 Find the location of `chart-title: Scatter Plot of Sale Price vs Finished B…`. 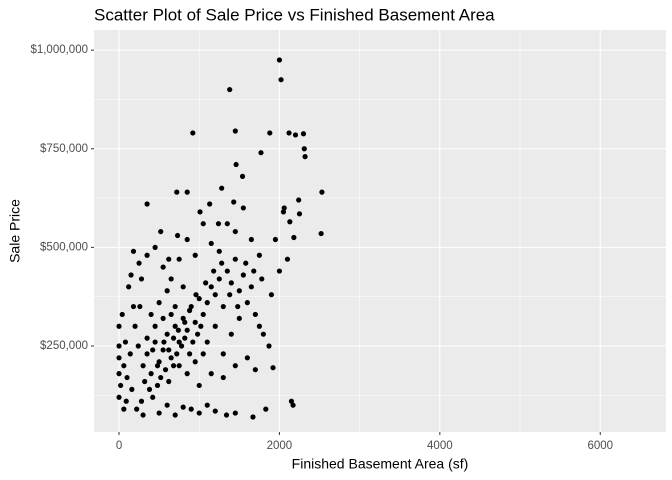

chart-title: Scatter Plot of Sale Price vs Finished B… is located at coordinates (294, 14).